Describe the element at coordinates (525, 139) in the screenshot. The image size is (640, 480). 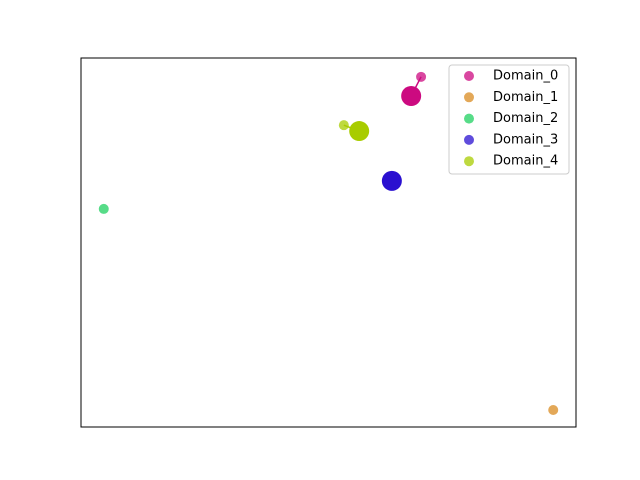
I see `legend-label: Domain_3` at that location.